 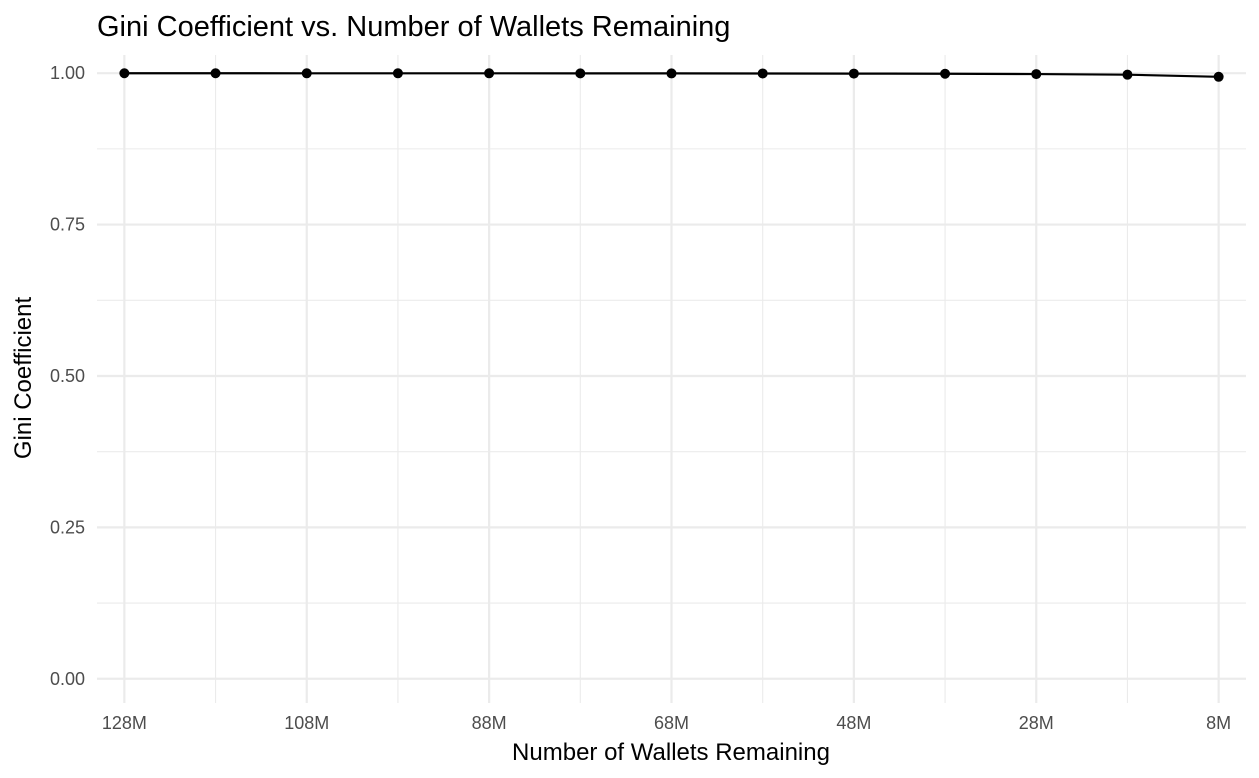 What do you see at coordinates (489, 723) in the screenshot?
I see `x-tick-label: 88M` at bounding box center [489, 723].